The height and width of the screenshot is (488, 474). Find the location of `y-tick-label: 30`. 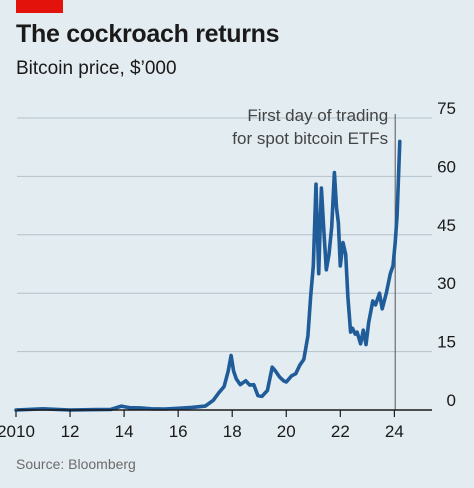

y-tick-label: 30 is located at coordinates (446, 283).